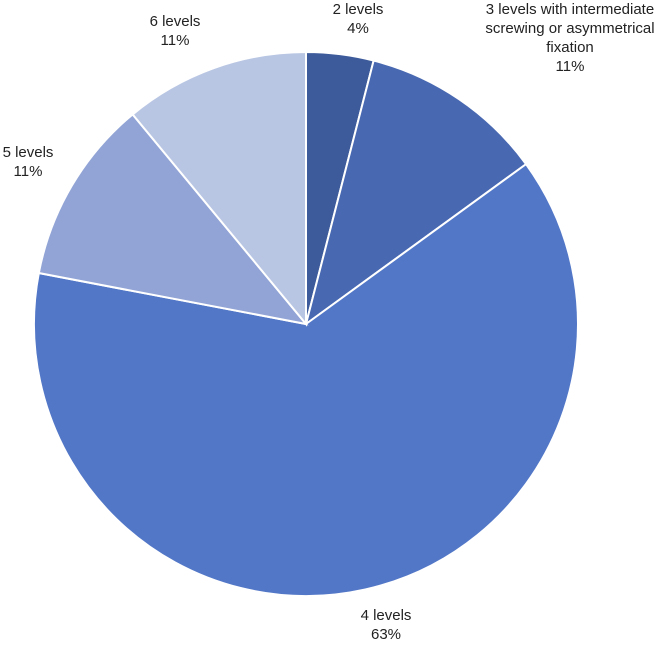  I want to click on value-label: 4%, so click(358, 28).